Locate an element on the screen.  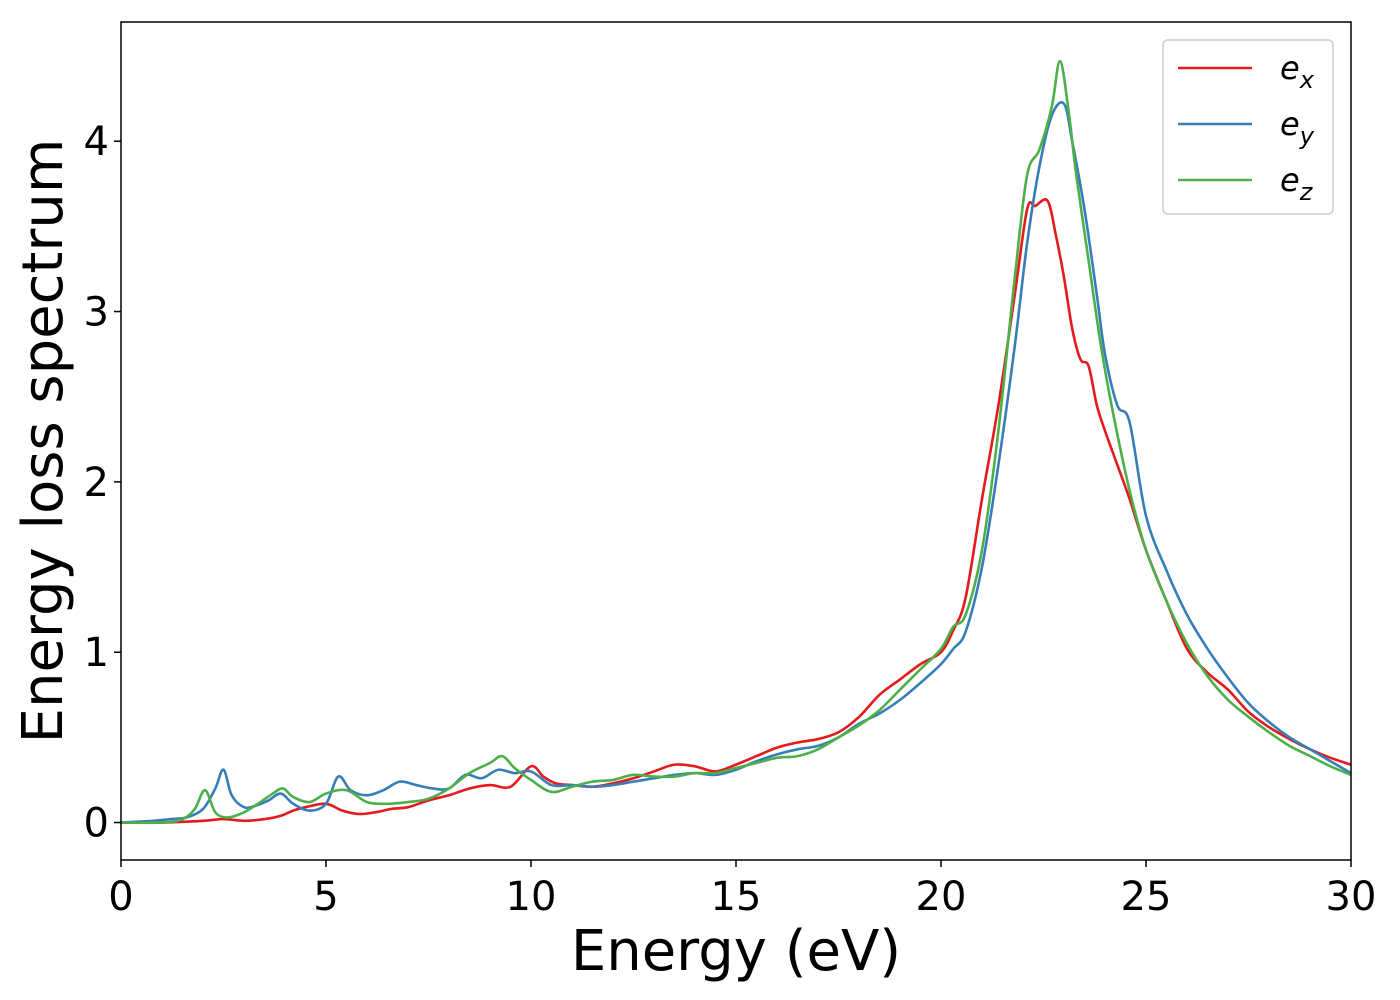
y-axis-ticks: 0 1 2 3 4 is located at coordinates (102, 483).